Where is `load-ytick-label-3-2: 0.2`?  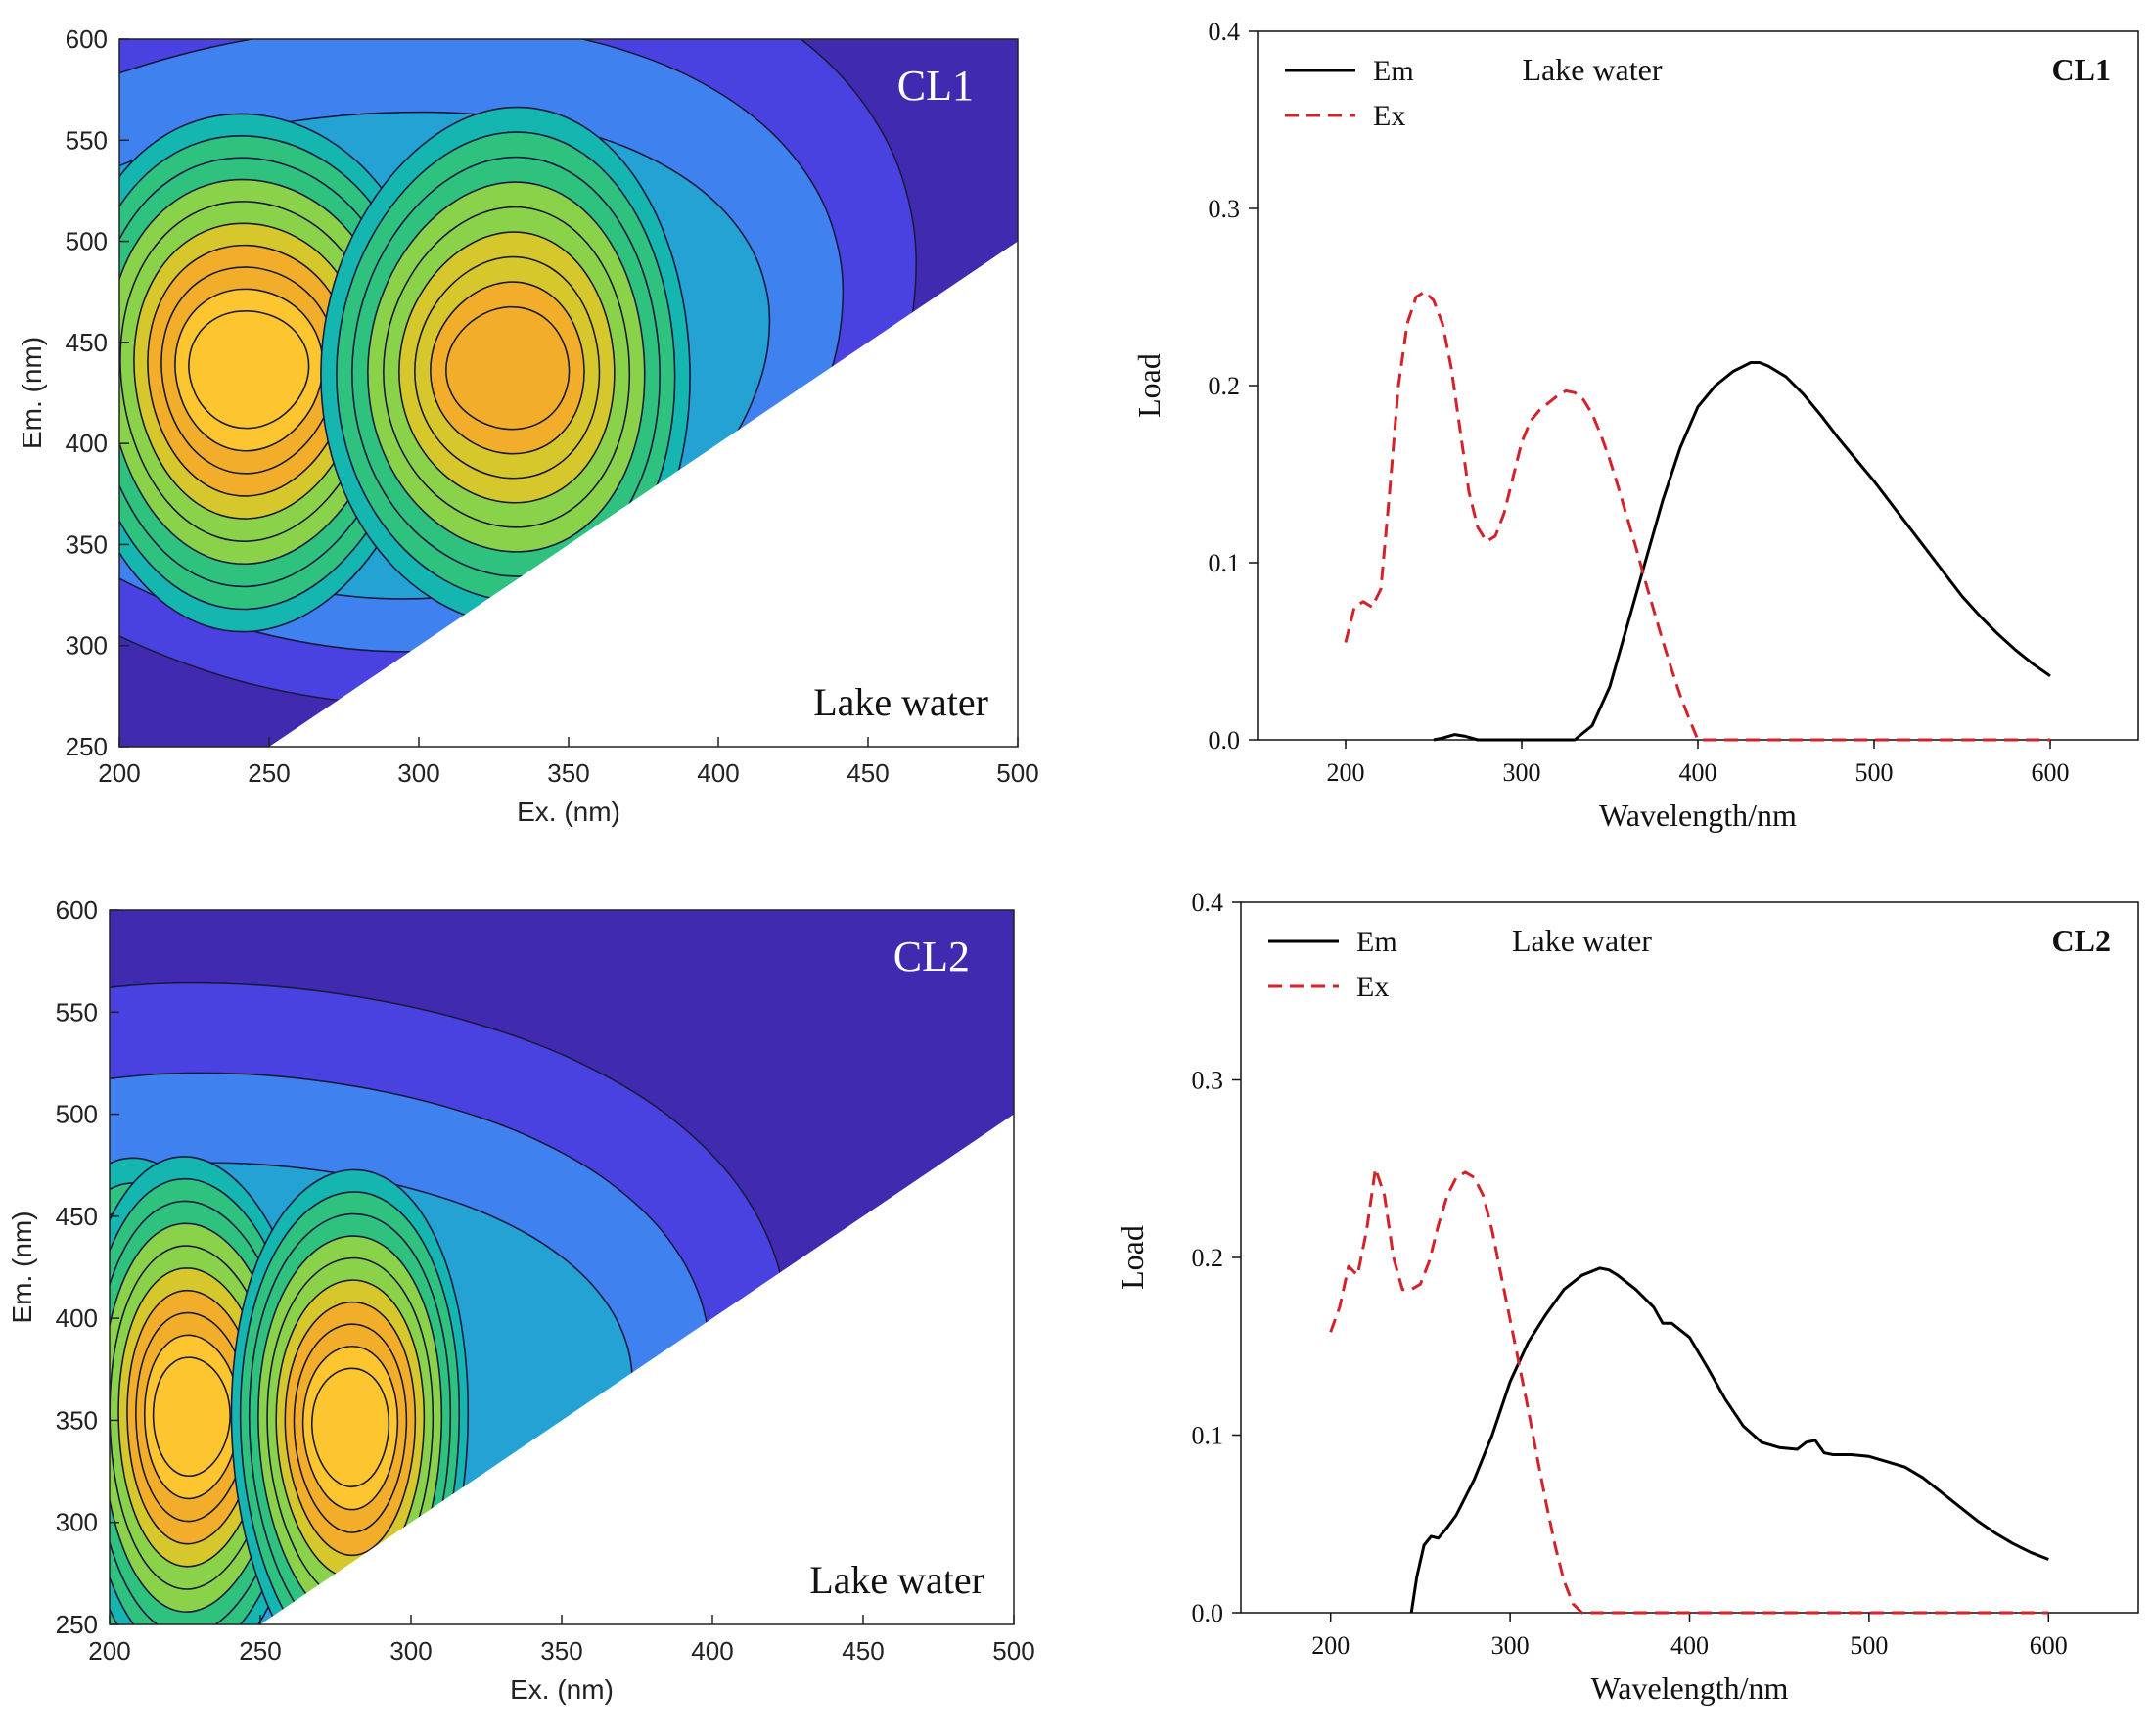 load-ytick-label-3-2: 0.2 is located at coordinates (1208, 1258).